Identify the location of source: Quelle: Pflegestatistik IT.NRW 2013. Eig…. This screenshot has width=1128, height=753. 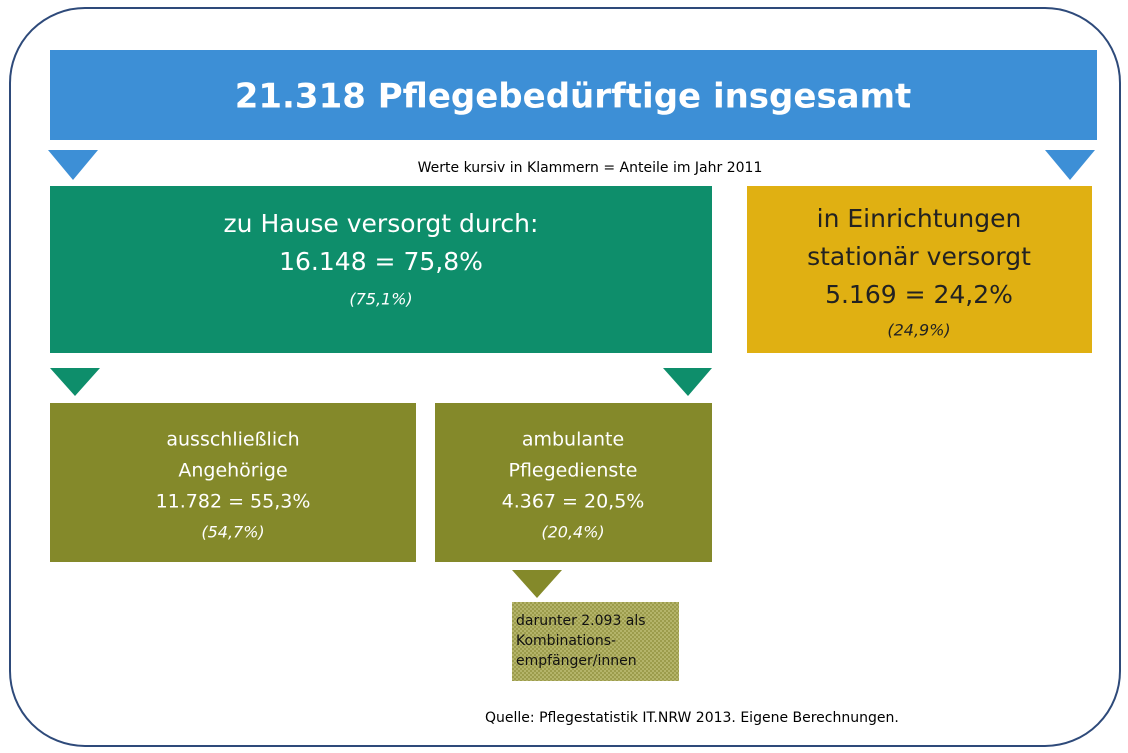
(692, 718).